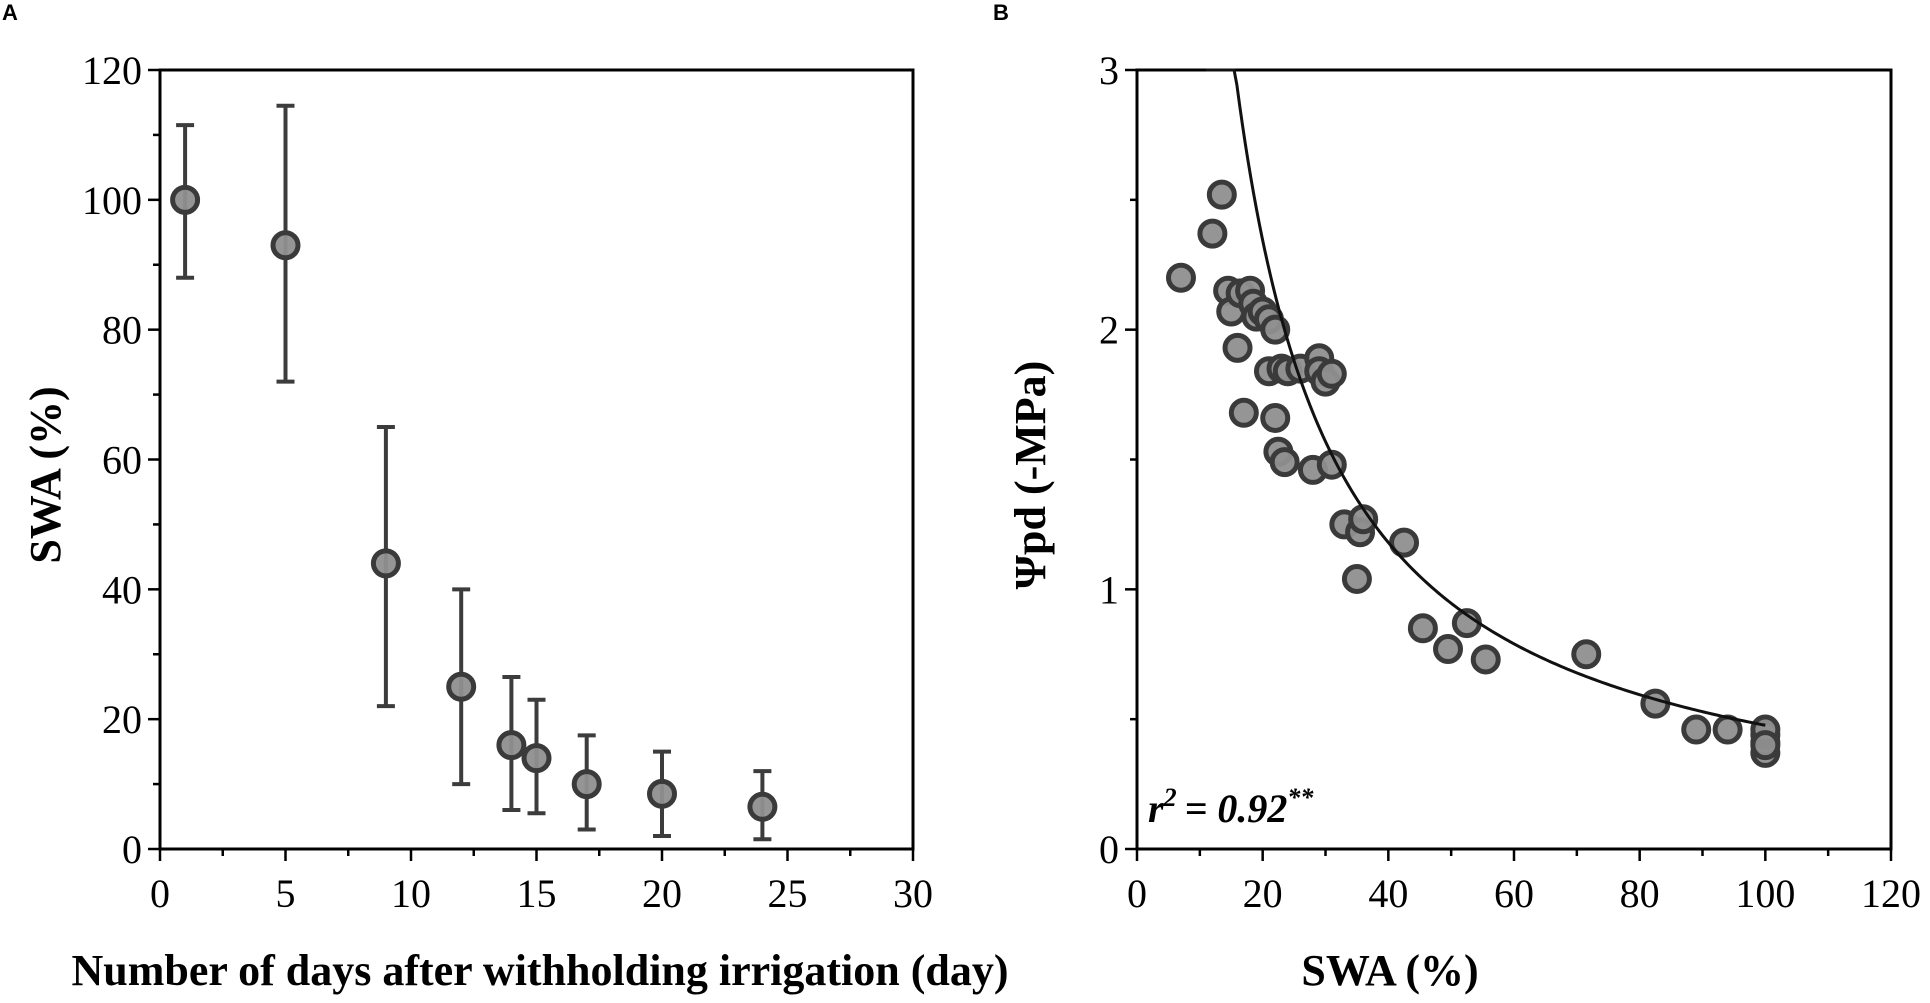  Describe the element at coordinates (1109, 330) in the screenshot. I see `y-tick-label: 2` at that location.